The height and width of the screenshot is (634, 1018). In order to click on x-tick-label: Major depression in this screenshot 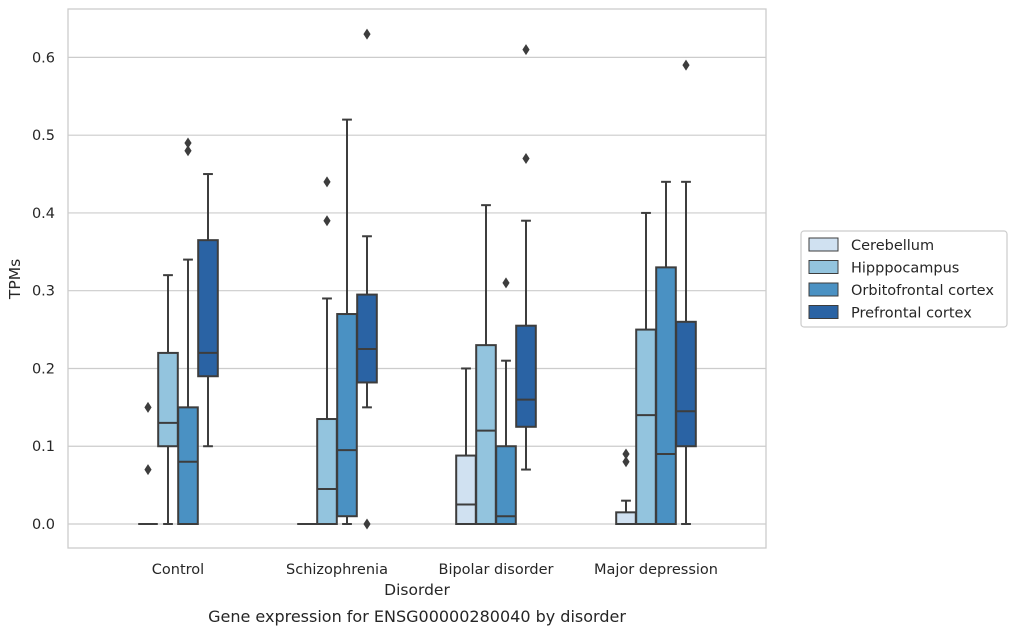, I will do `click(656, 570)`.